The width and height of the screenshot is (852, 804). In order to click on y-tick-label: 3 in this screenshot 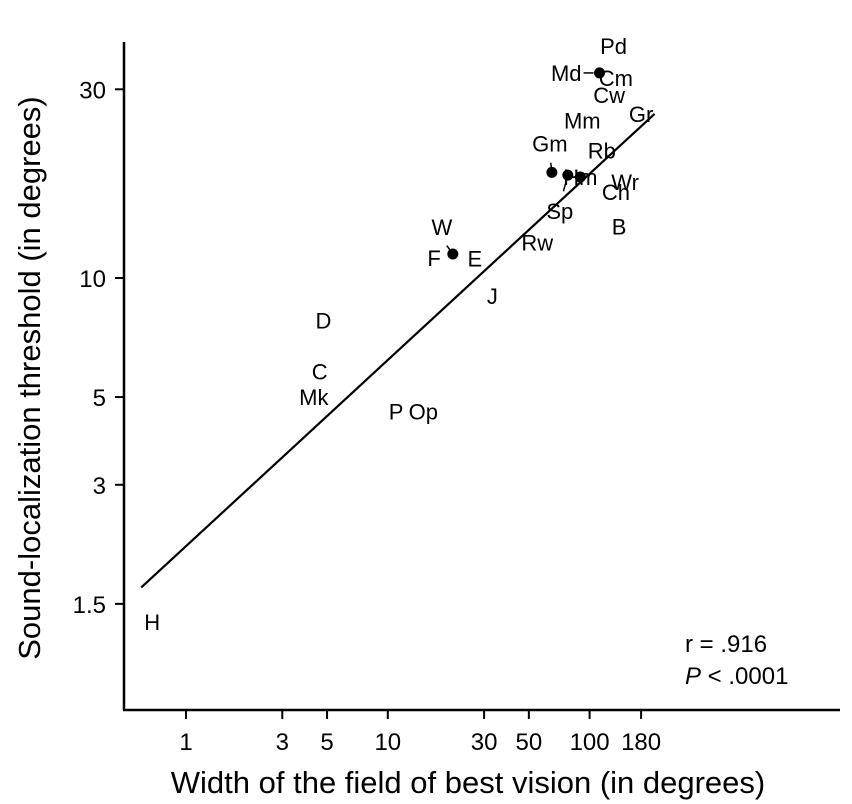, I will do `click(99, 486)`.